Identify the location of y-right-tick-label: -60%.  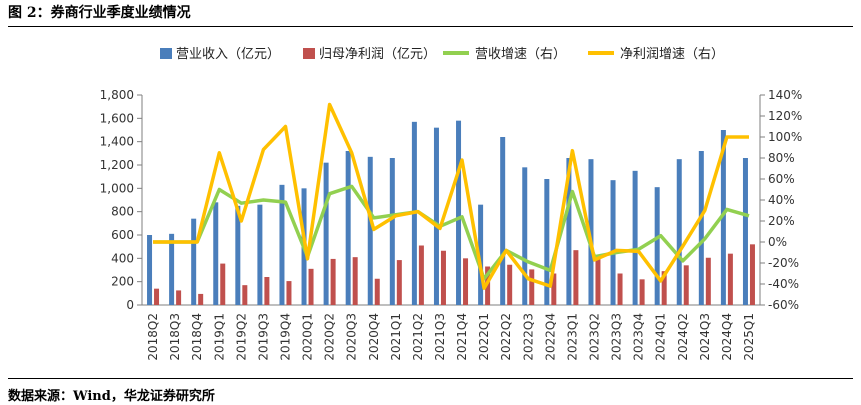
(783, 305).